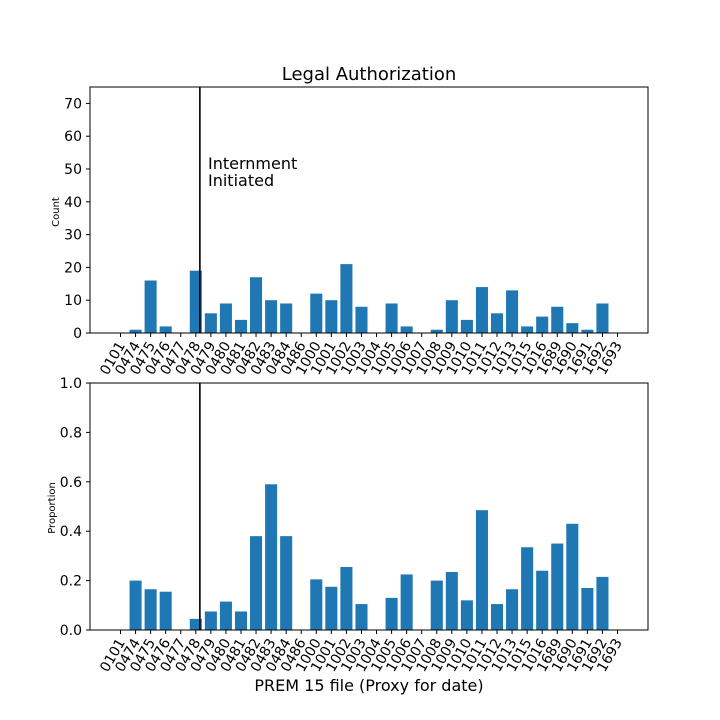 Image resolution: width=720 pixels, height=720 pixels. I want to click on bottom-y-tick-label: 0.6, so click(71, 483).